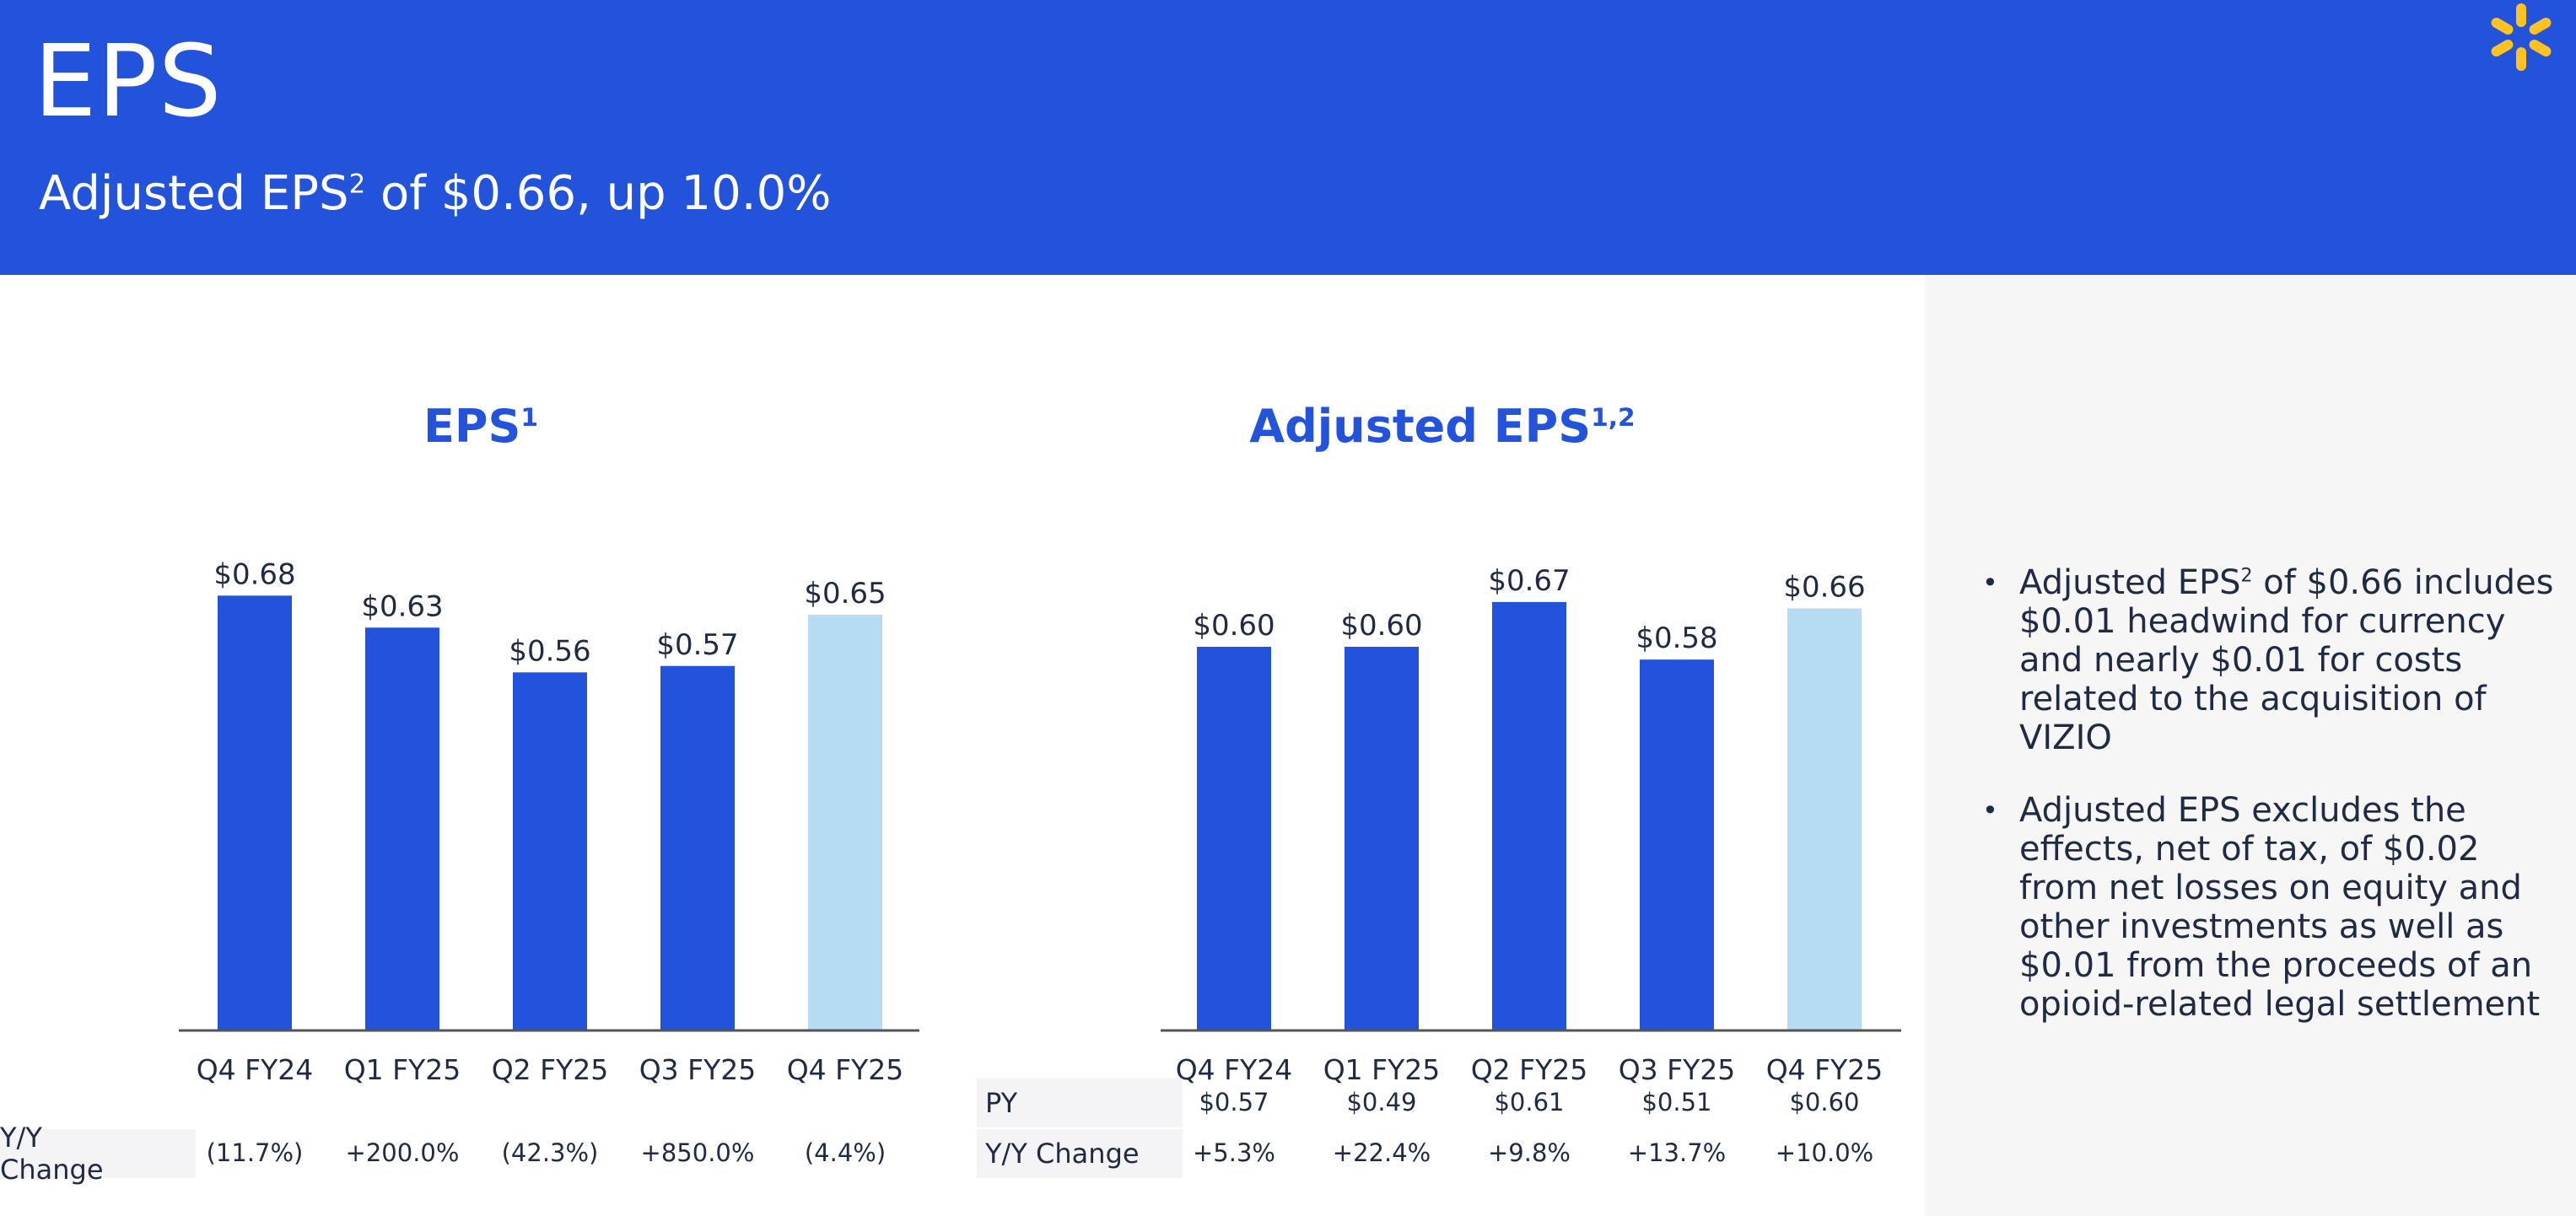  Describe the element at coordinates (1613, 418) in the screenshot. I see `chart-title-footnote: 1,2` at that location.